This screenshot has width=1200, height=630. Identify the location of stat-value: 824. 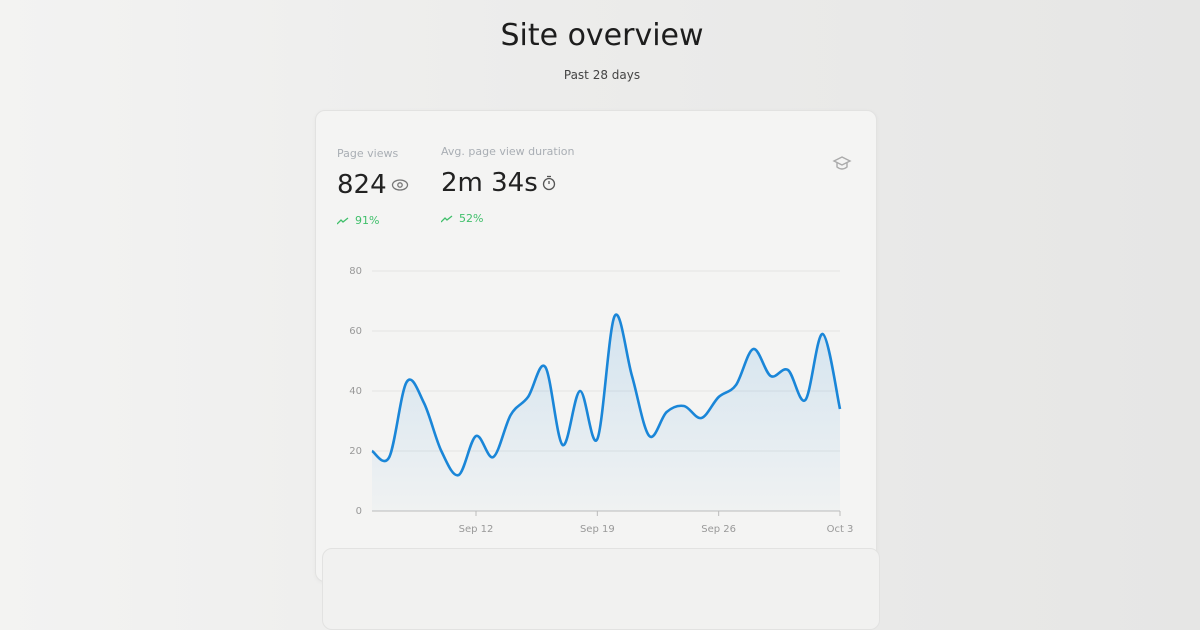
(373, 185).